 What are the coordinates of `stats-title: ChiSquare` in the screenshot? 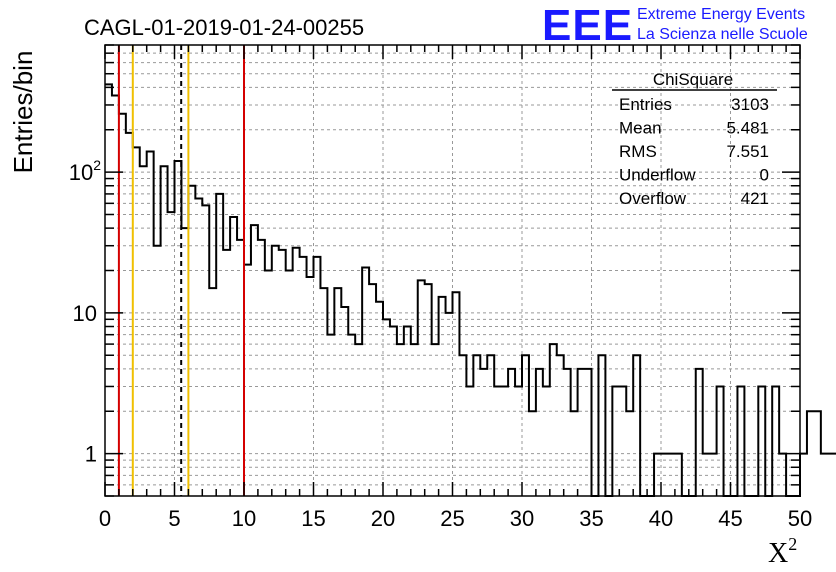 It's located at (693, 79).